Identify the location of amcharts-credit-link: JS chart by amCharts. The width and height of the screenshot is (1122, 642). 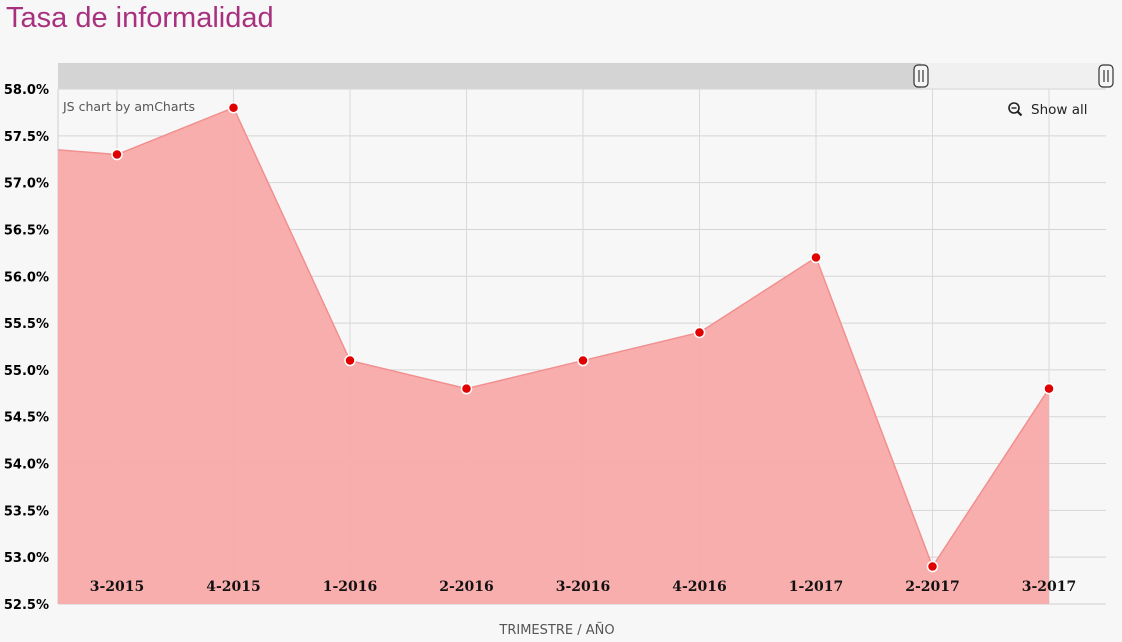
(128, 106).